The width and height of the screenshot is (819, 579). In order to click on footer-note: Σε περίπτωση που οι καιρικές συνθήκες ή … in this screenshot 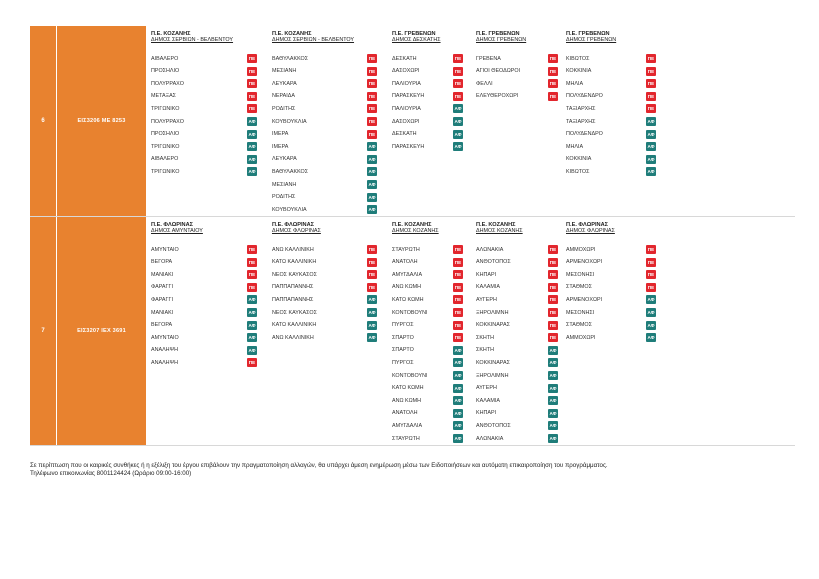, I will do `click(412, 470)`.